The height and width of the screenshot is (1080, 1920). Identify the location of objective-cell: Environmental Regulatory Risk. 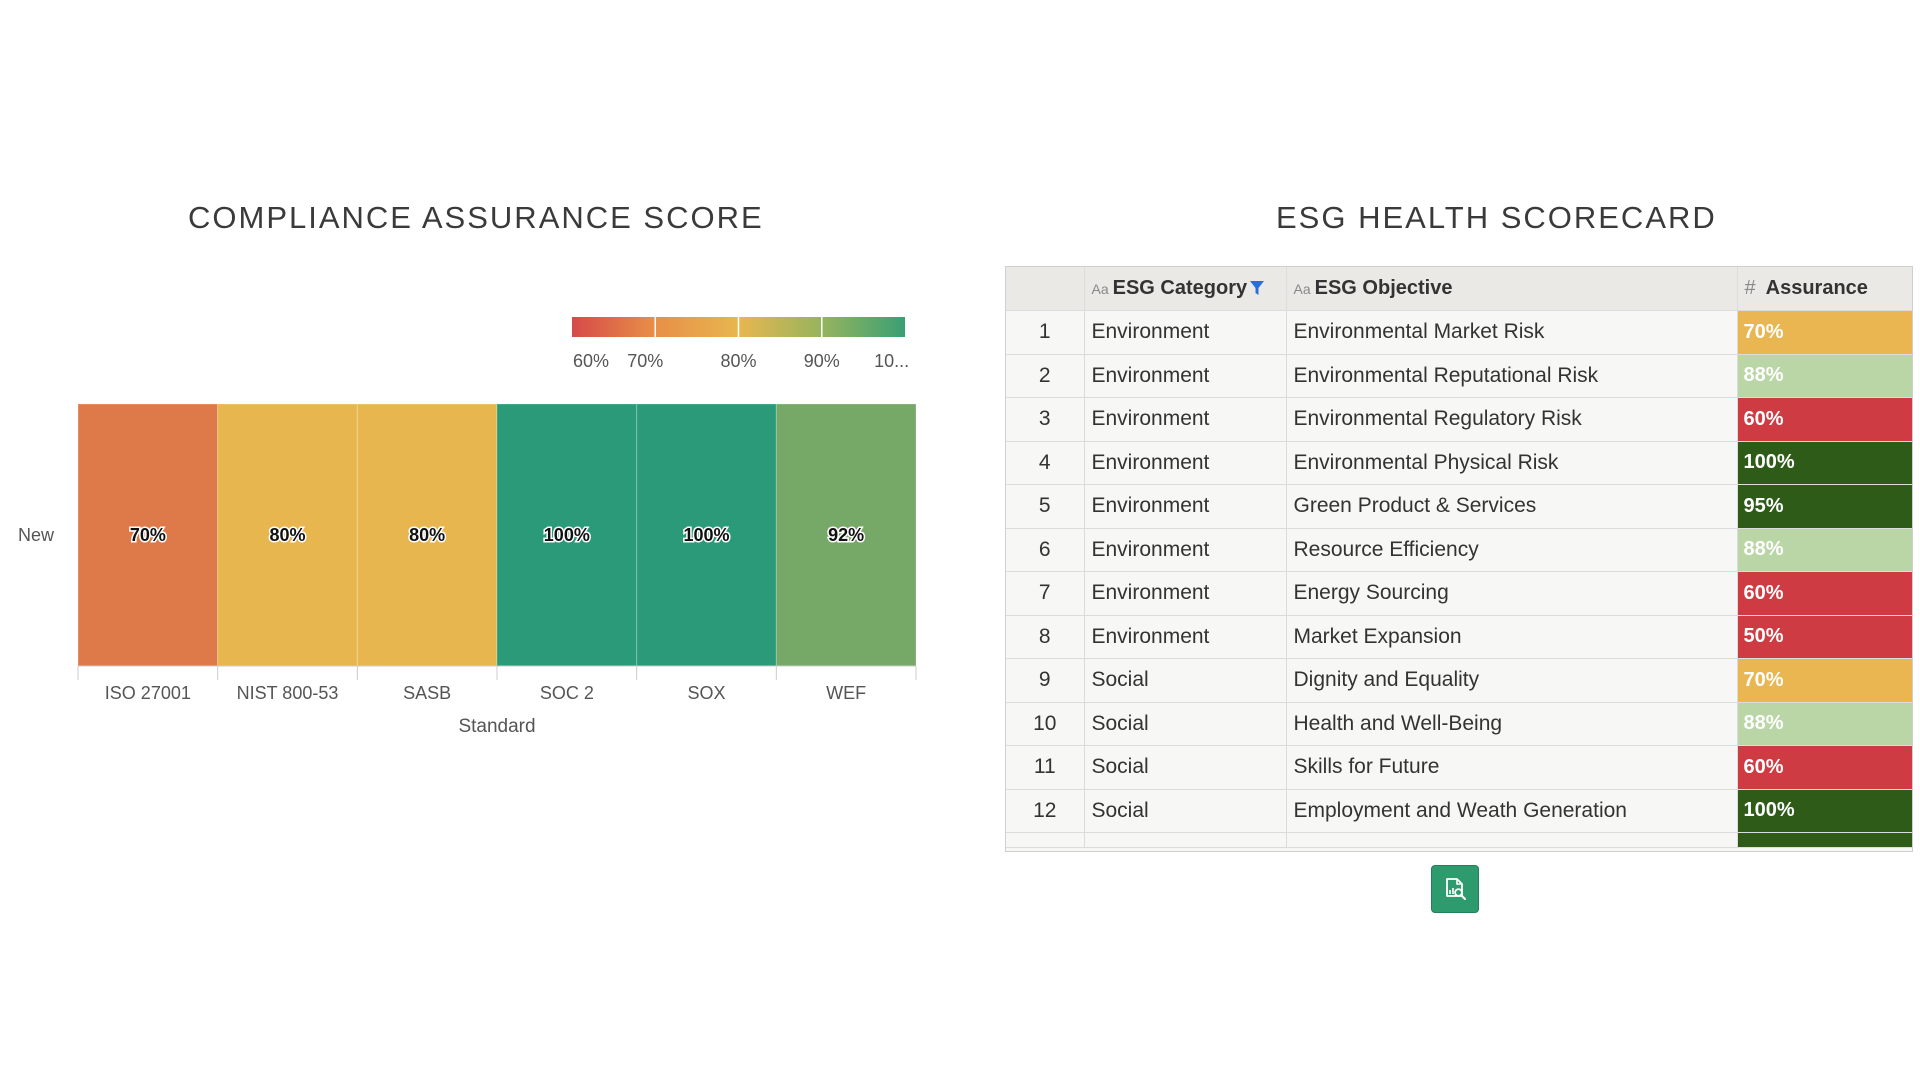
(1512, 419).